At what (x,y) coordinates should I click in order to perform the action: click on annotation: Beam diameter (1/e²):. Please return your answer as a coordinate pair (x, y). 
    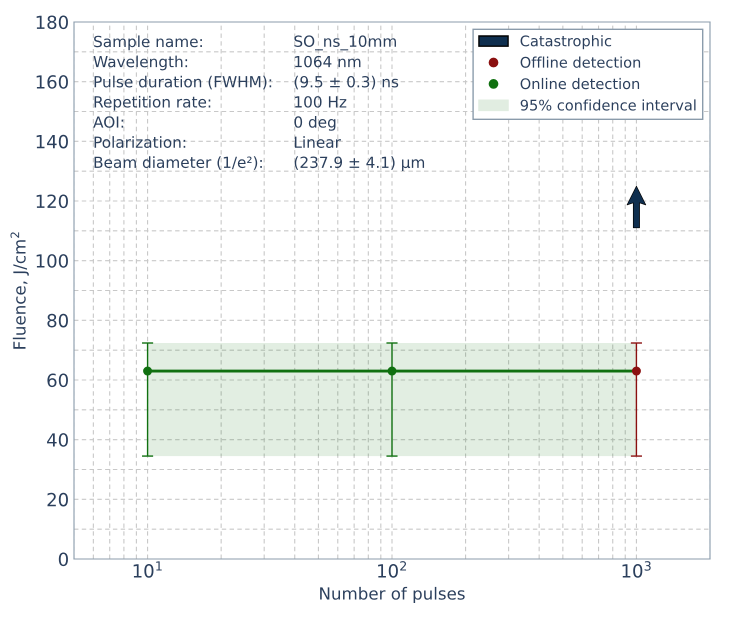
    Looking at the image, I should click on (178, 163).